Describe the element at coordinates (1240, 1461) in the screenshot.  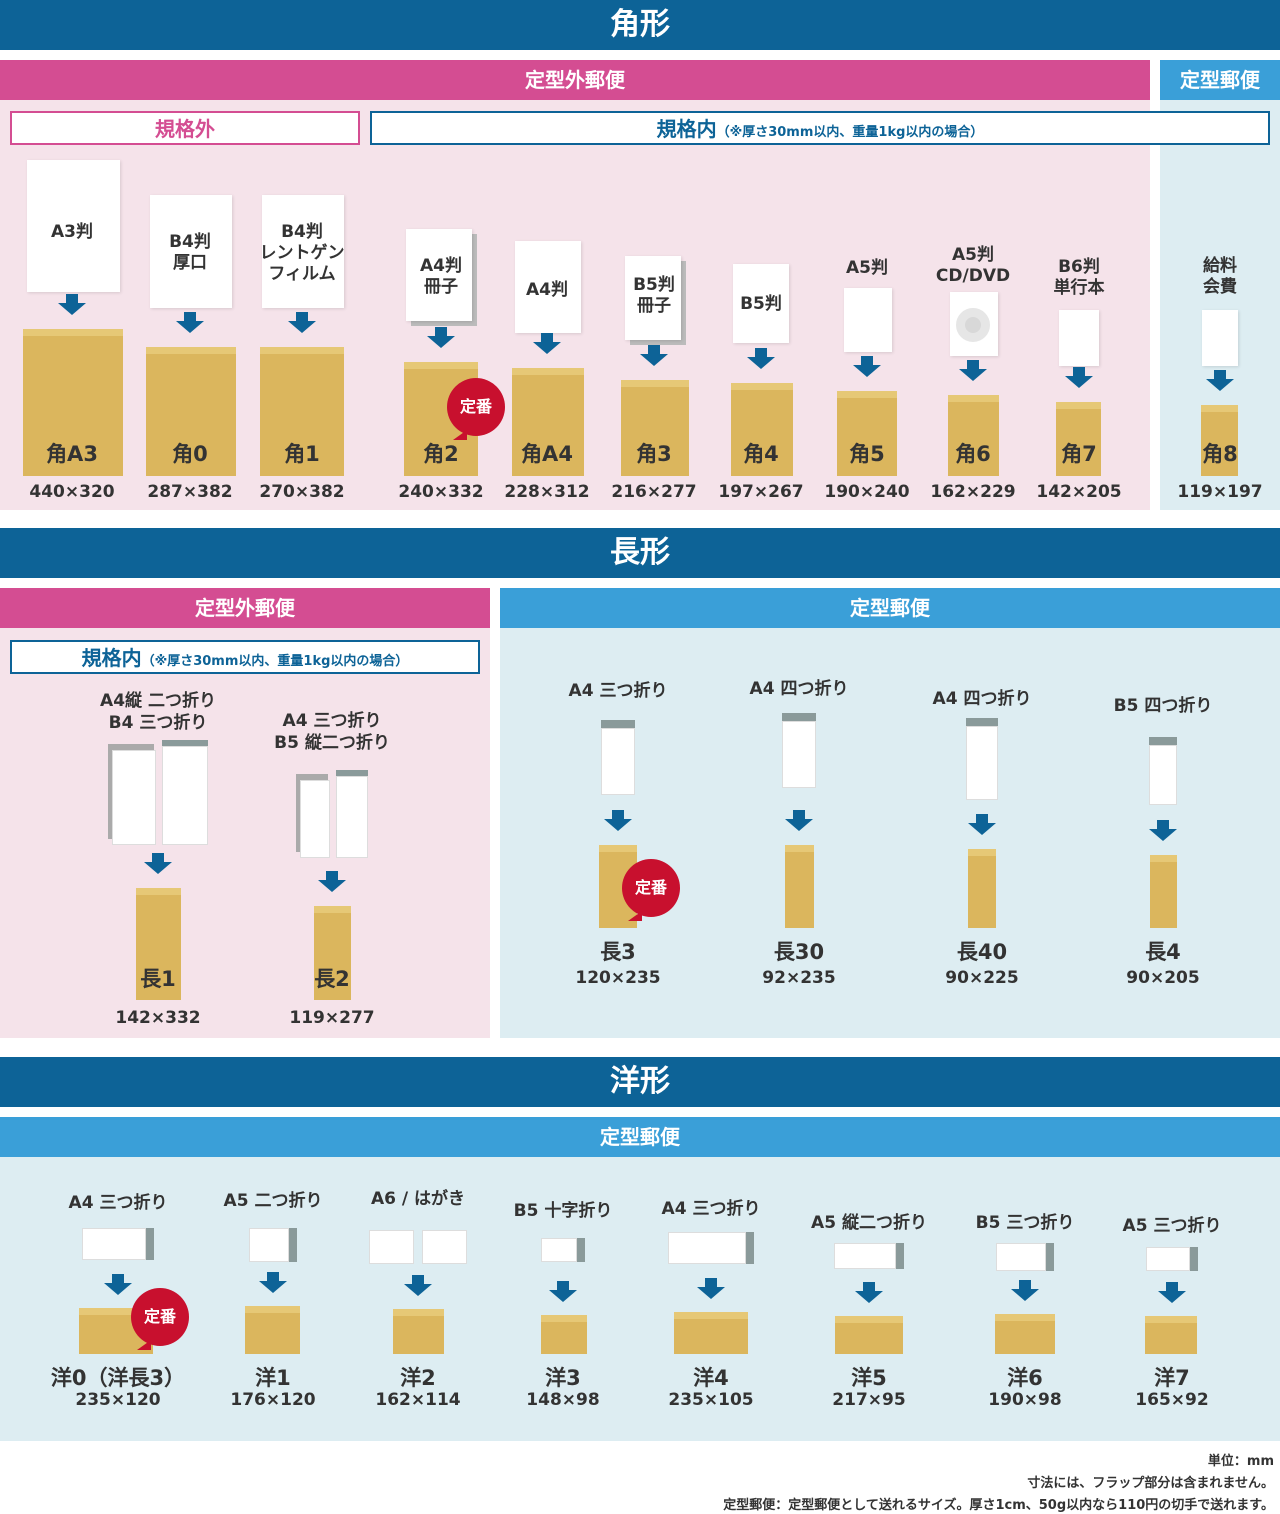
I see `note-unit: 単位：mm` at that location.